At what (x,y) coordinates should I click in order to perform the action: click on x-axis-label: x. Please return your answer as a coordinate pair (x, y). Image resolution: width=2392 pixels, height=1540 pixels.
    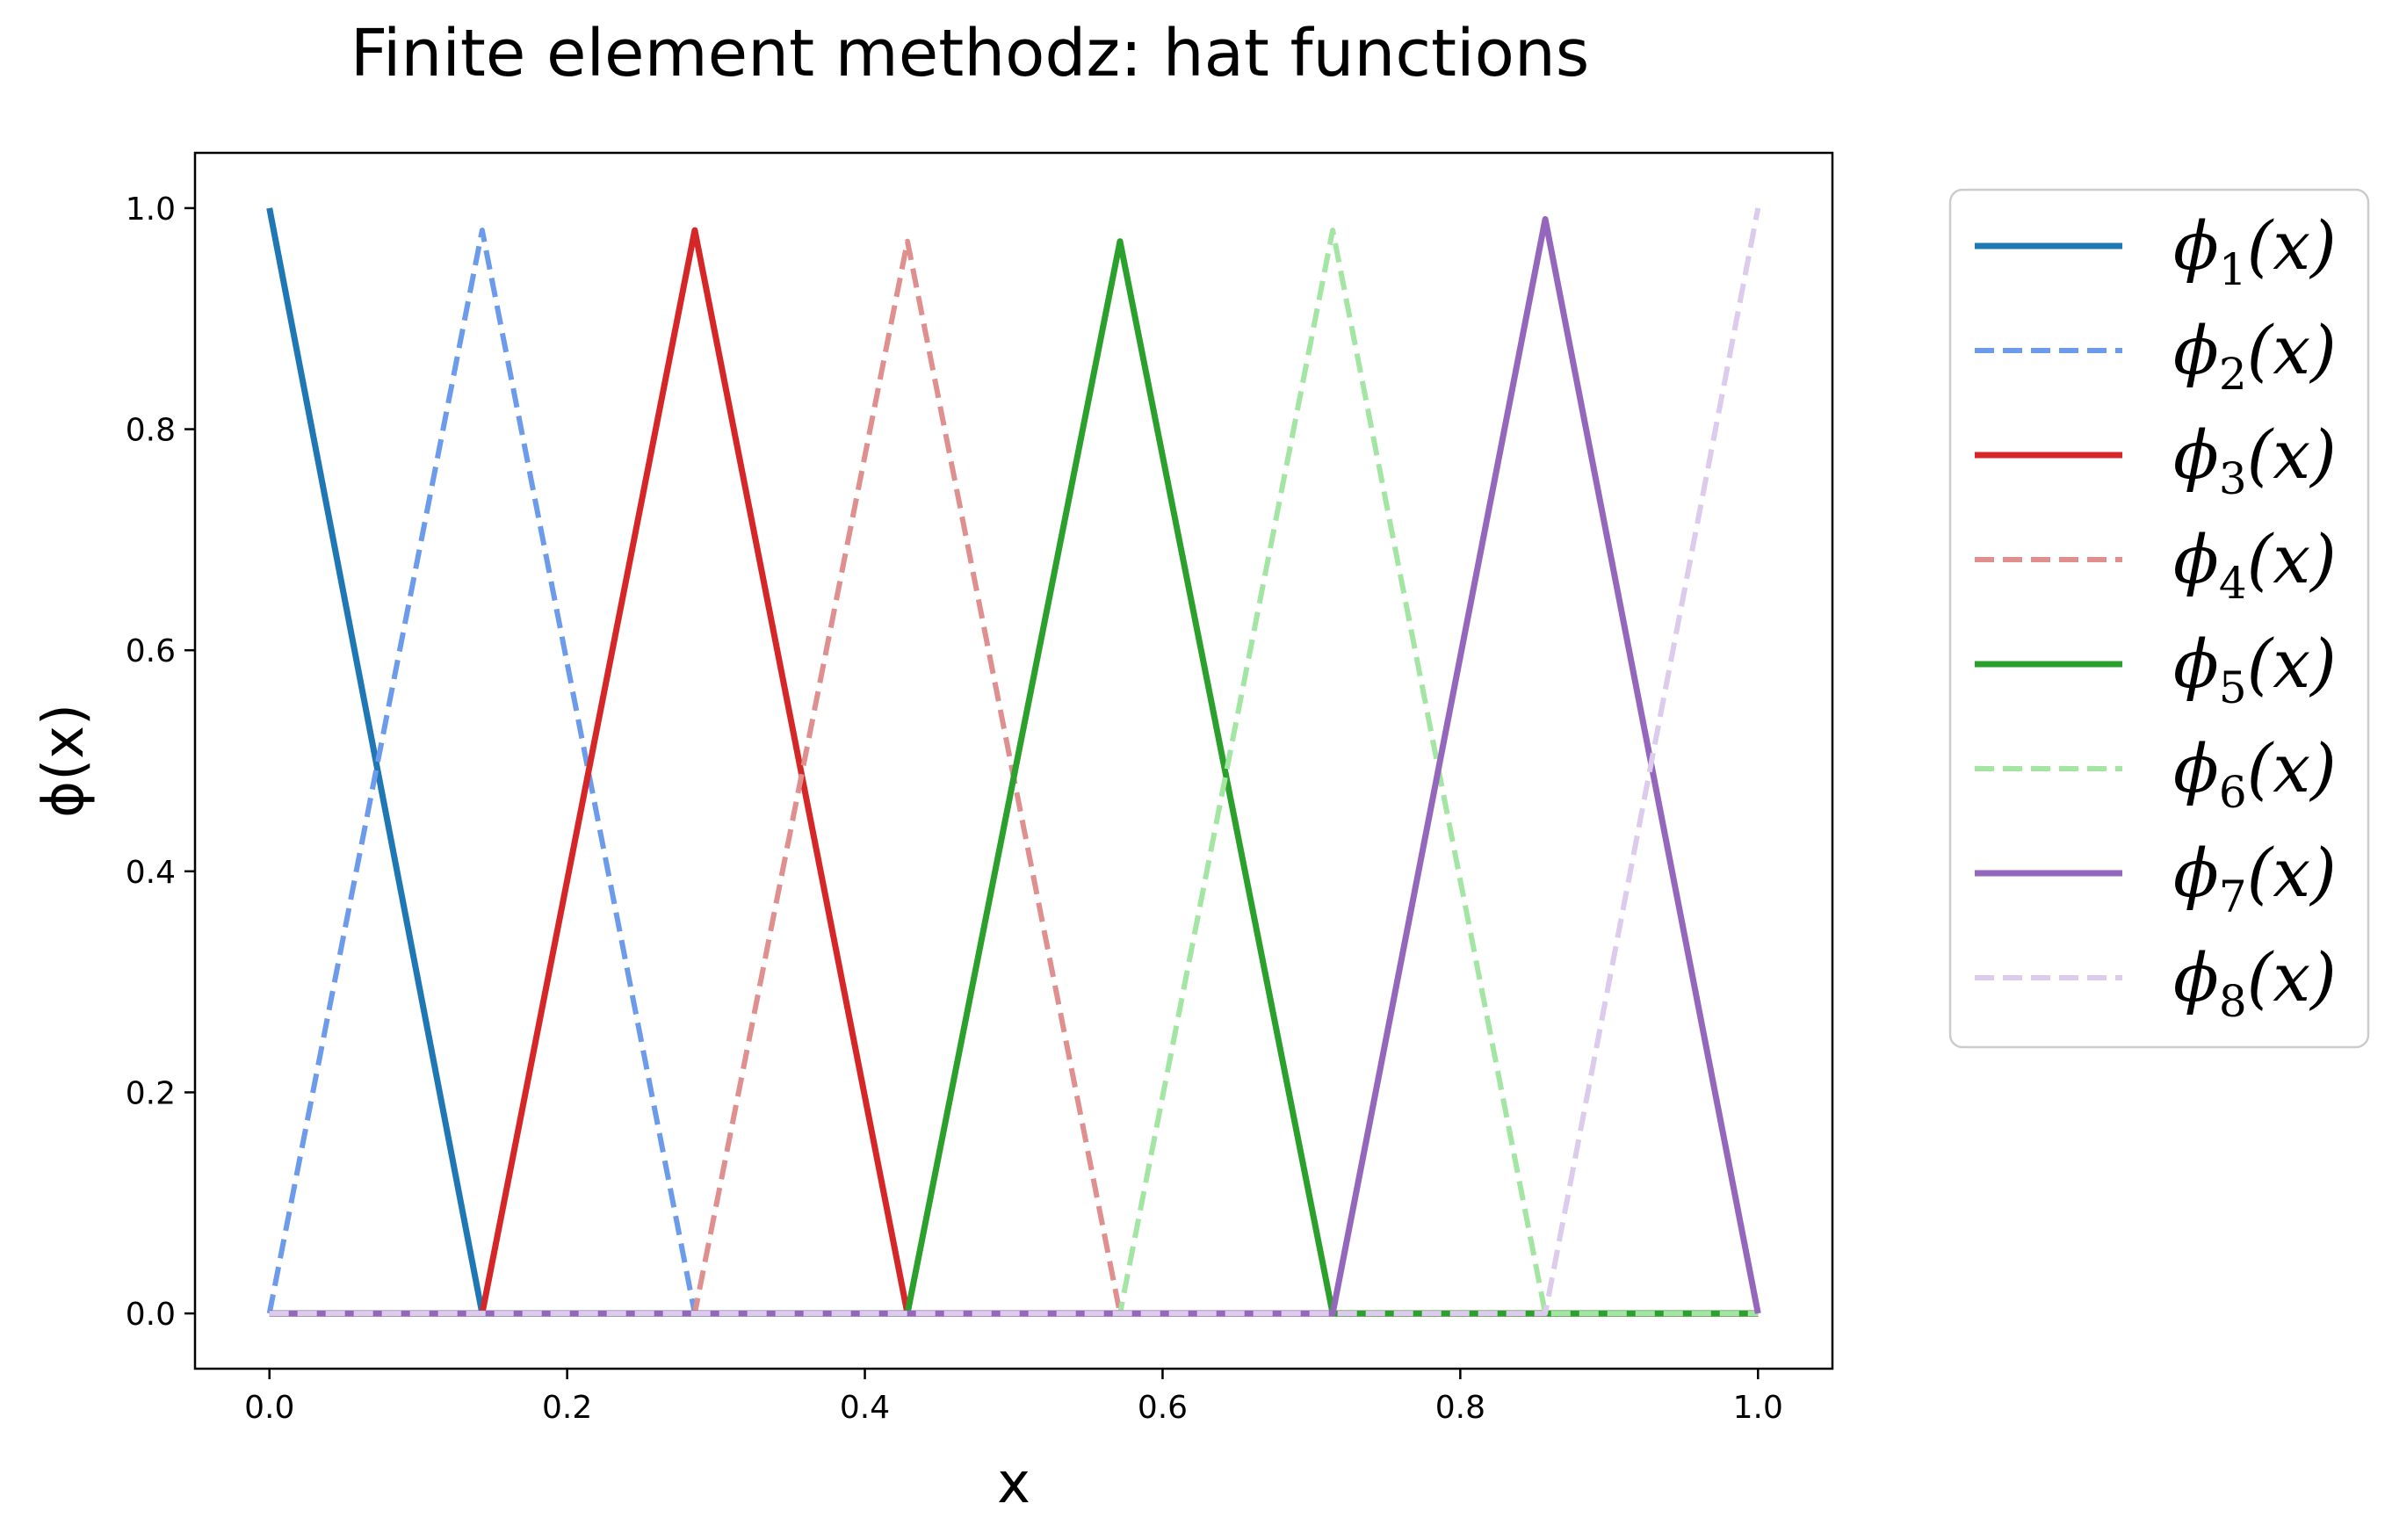
    Looking at the image, I should click on (1014, 1483).